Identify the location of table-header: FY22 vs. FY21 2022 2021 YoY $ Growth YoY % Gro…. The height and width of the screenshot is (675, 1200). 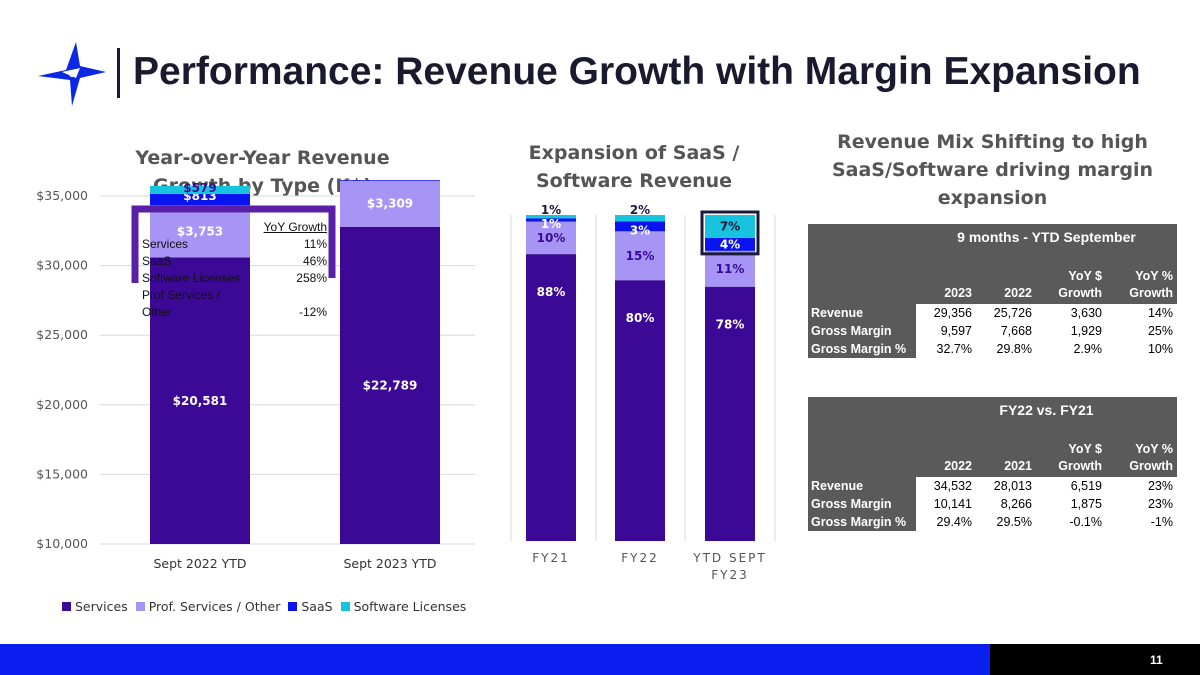
(992, 437).